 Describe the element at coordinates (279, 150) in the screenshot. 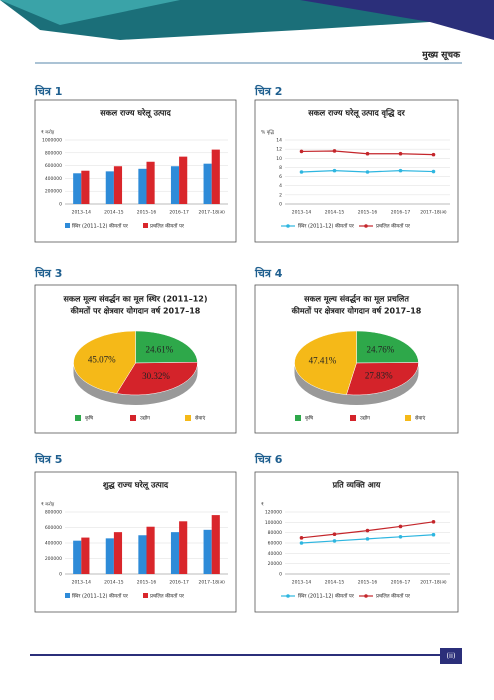

I see `y-tick-label: 12` at that location.